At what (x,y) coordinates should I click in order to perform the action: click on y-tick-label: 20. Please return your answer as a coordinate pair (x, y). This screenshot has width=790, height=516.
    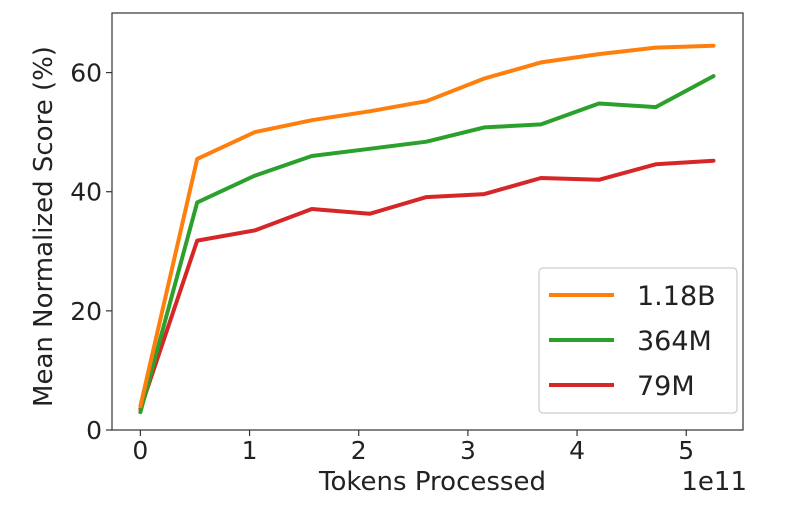
    Looking at the image, I should click on (86, 311).